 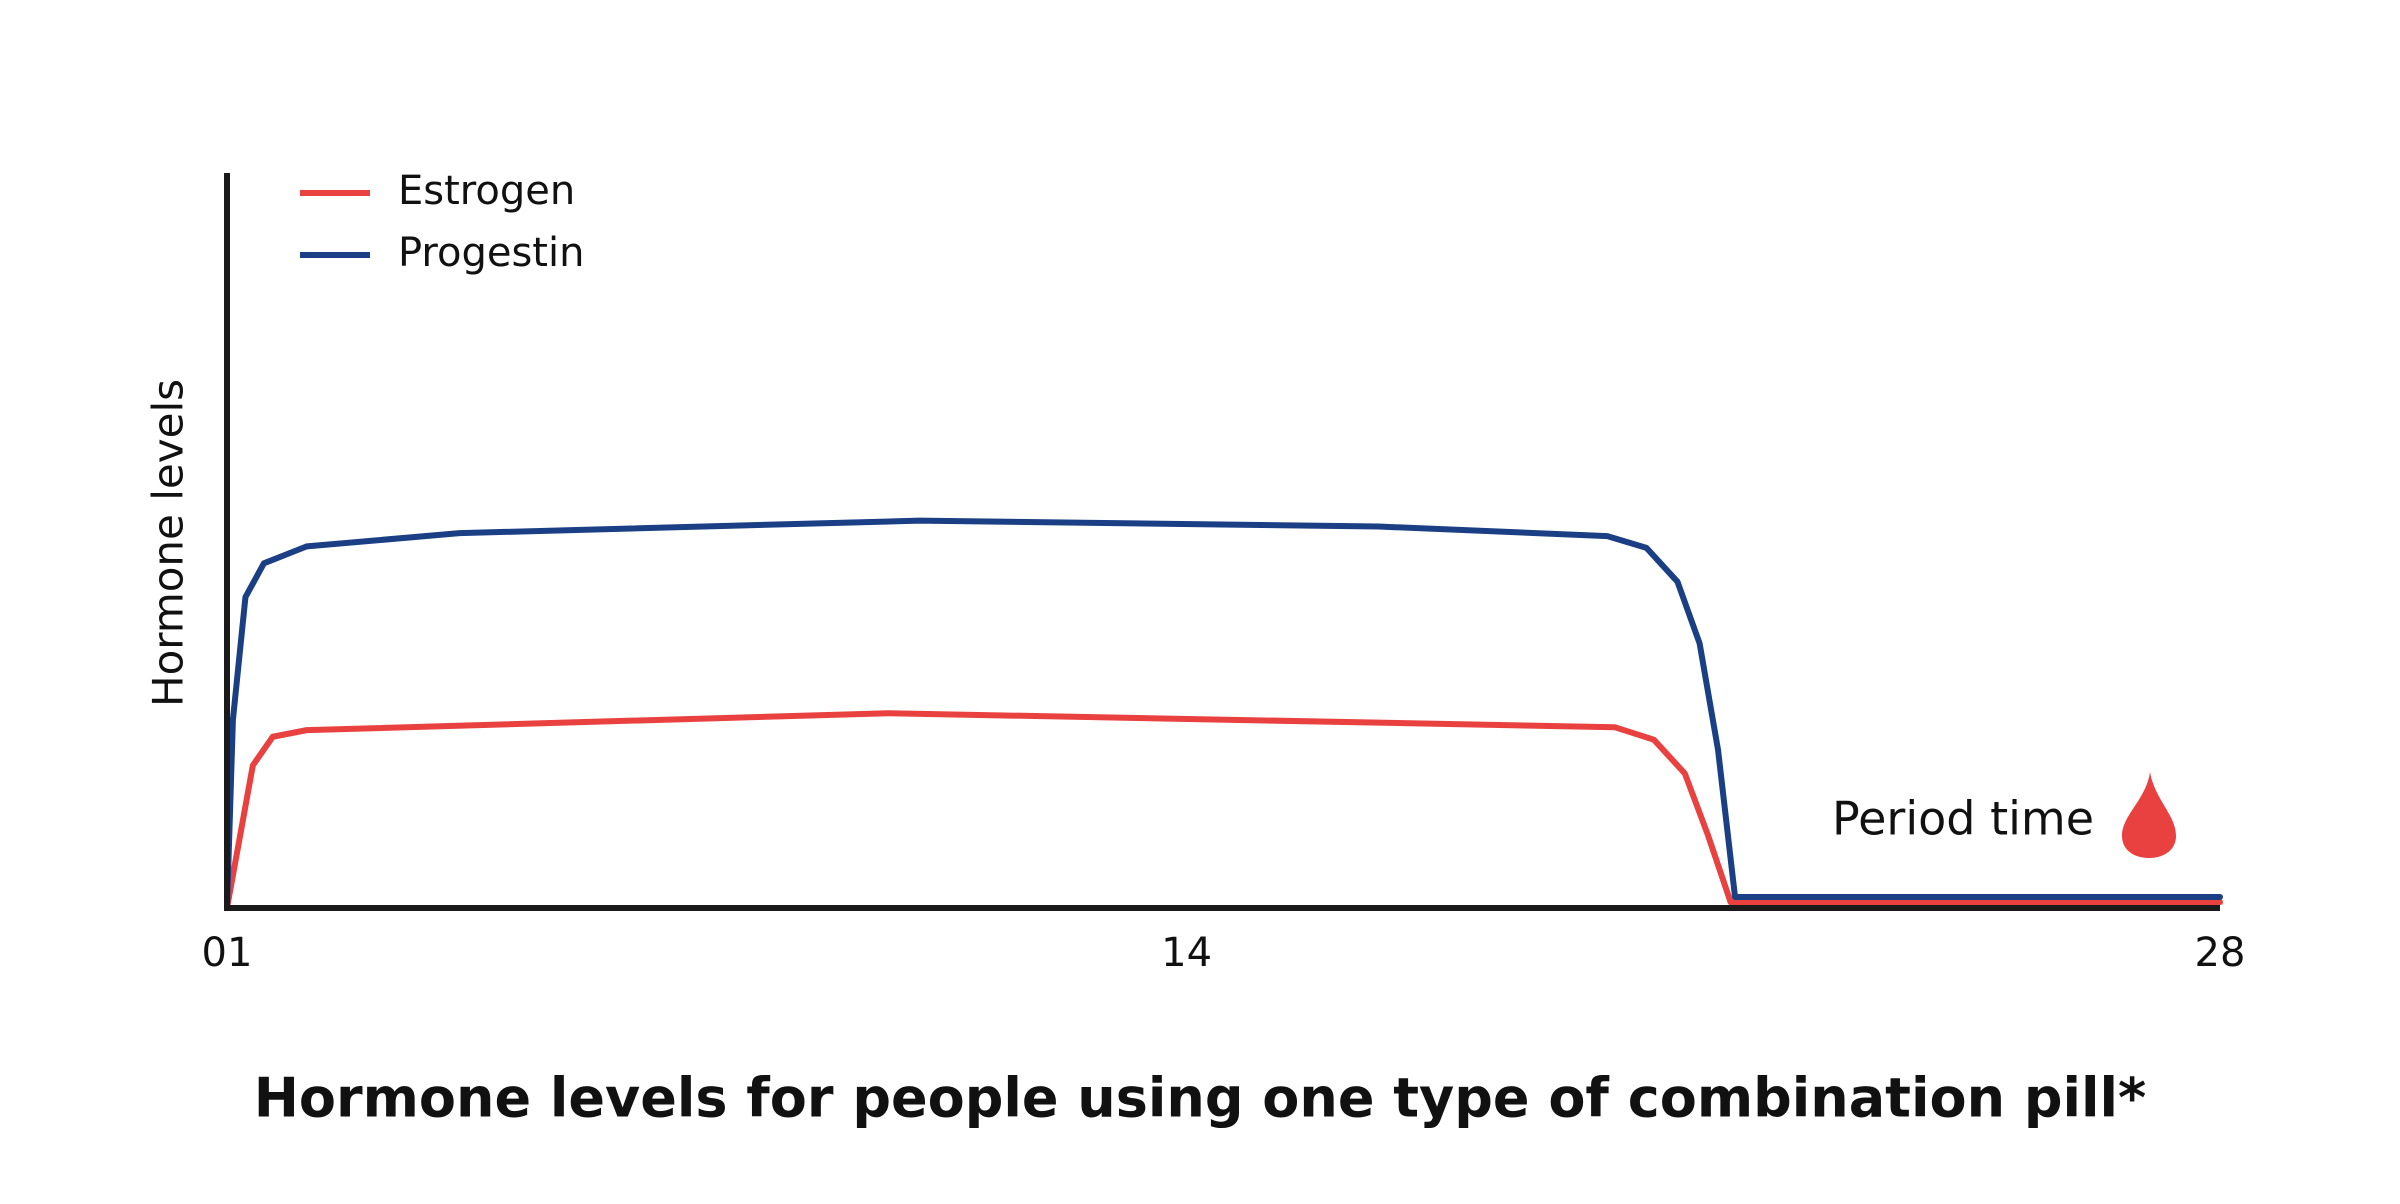 What do you see at coordinates (486, 191) in the screenshot?
I see `legend-label: Estrogen` at bounding box center [486, 191].